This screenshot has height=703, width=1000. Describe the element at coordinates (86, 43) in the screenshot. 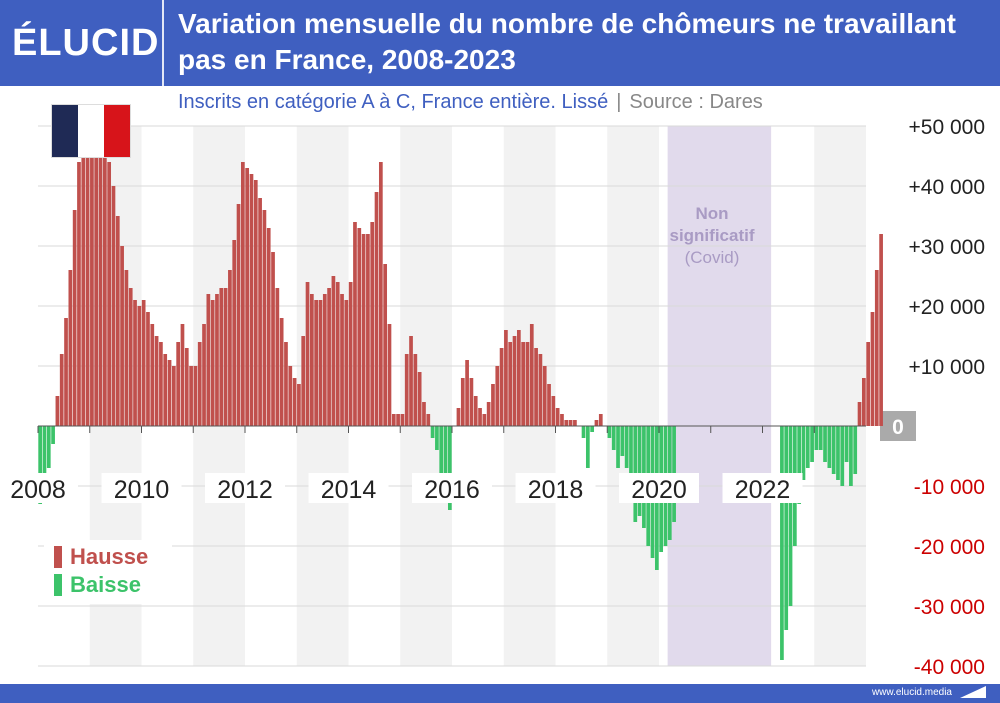

I see `brand-logo: ÉLUCID` at that location.